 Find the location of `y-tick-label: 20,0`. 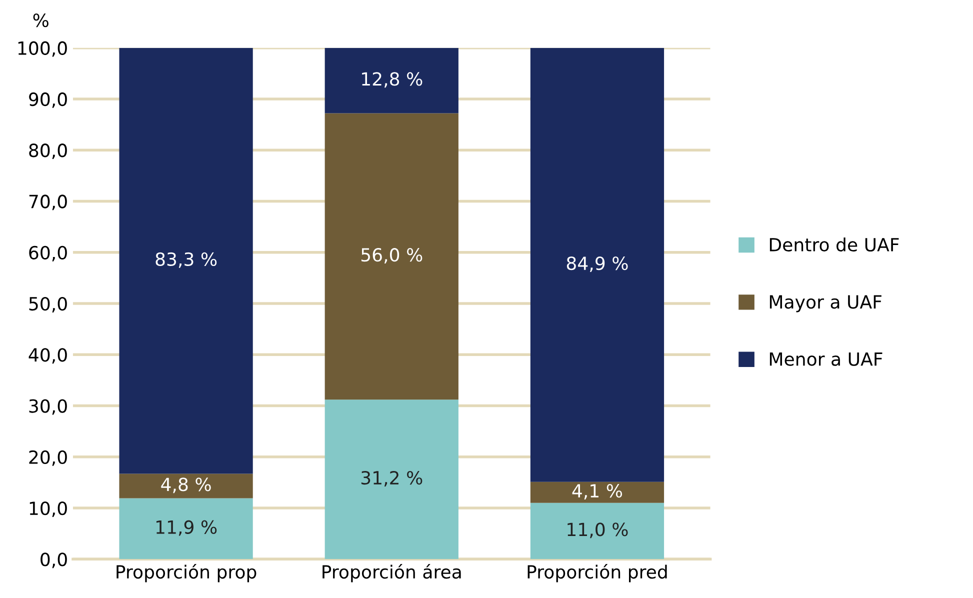

y-tick-label: 20,0 is located at coordinates (48, 458).